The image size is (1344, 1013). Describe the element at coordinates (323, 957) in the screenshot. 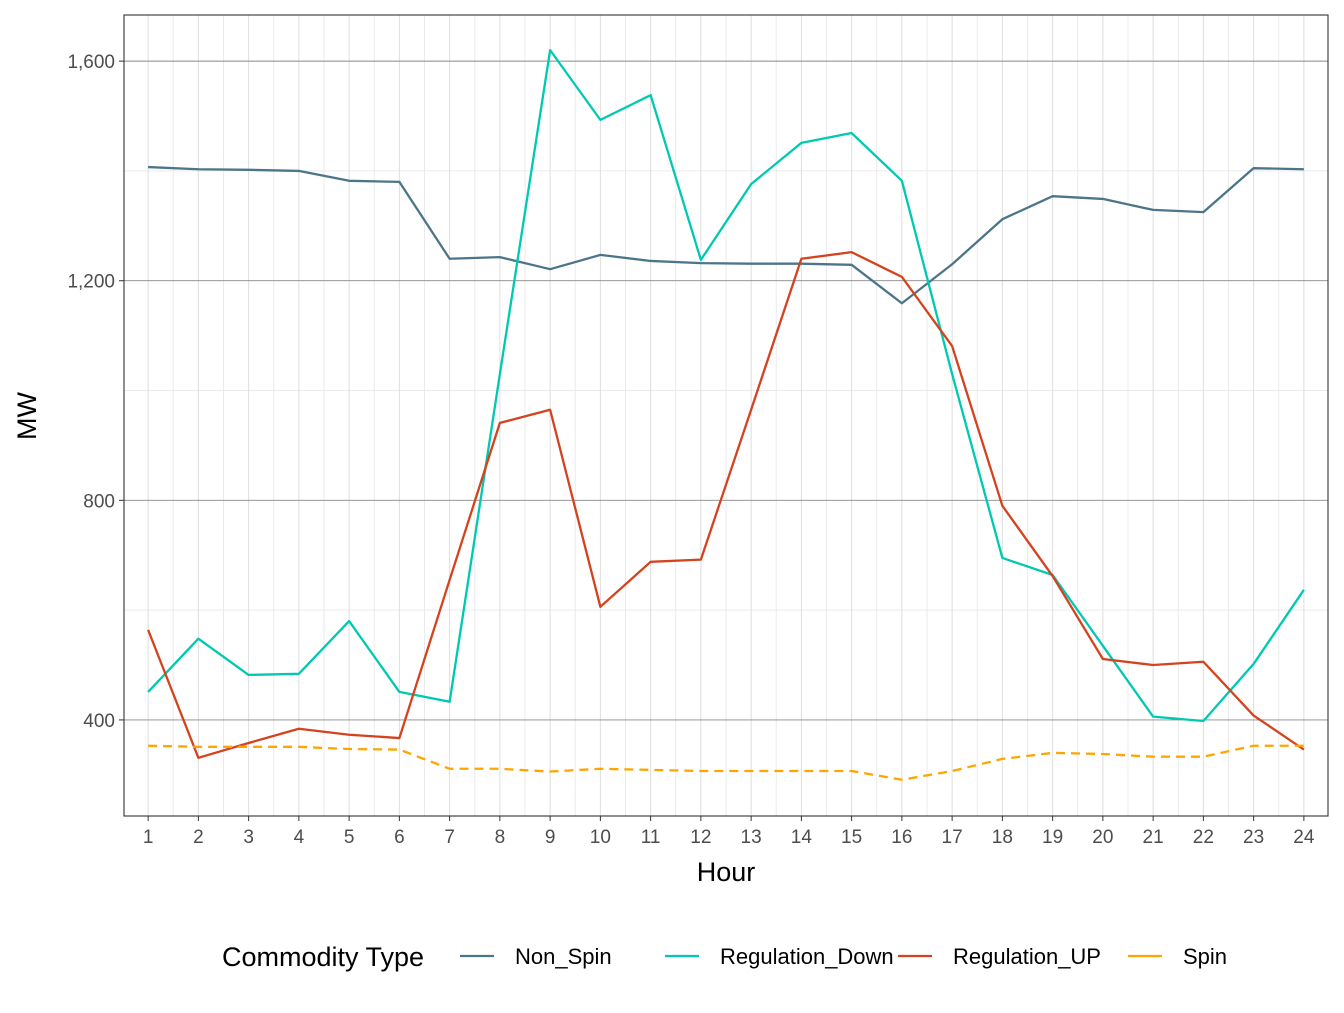

I see `legend-title: Commodity Type` at that location.